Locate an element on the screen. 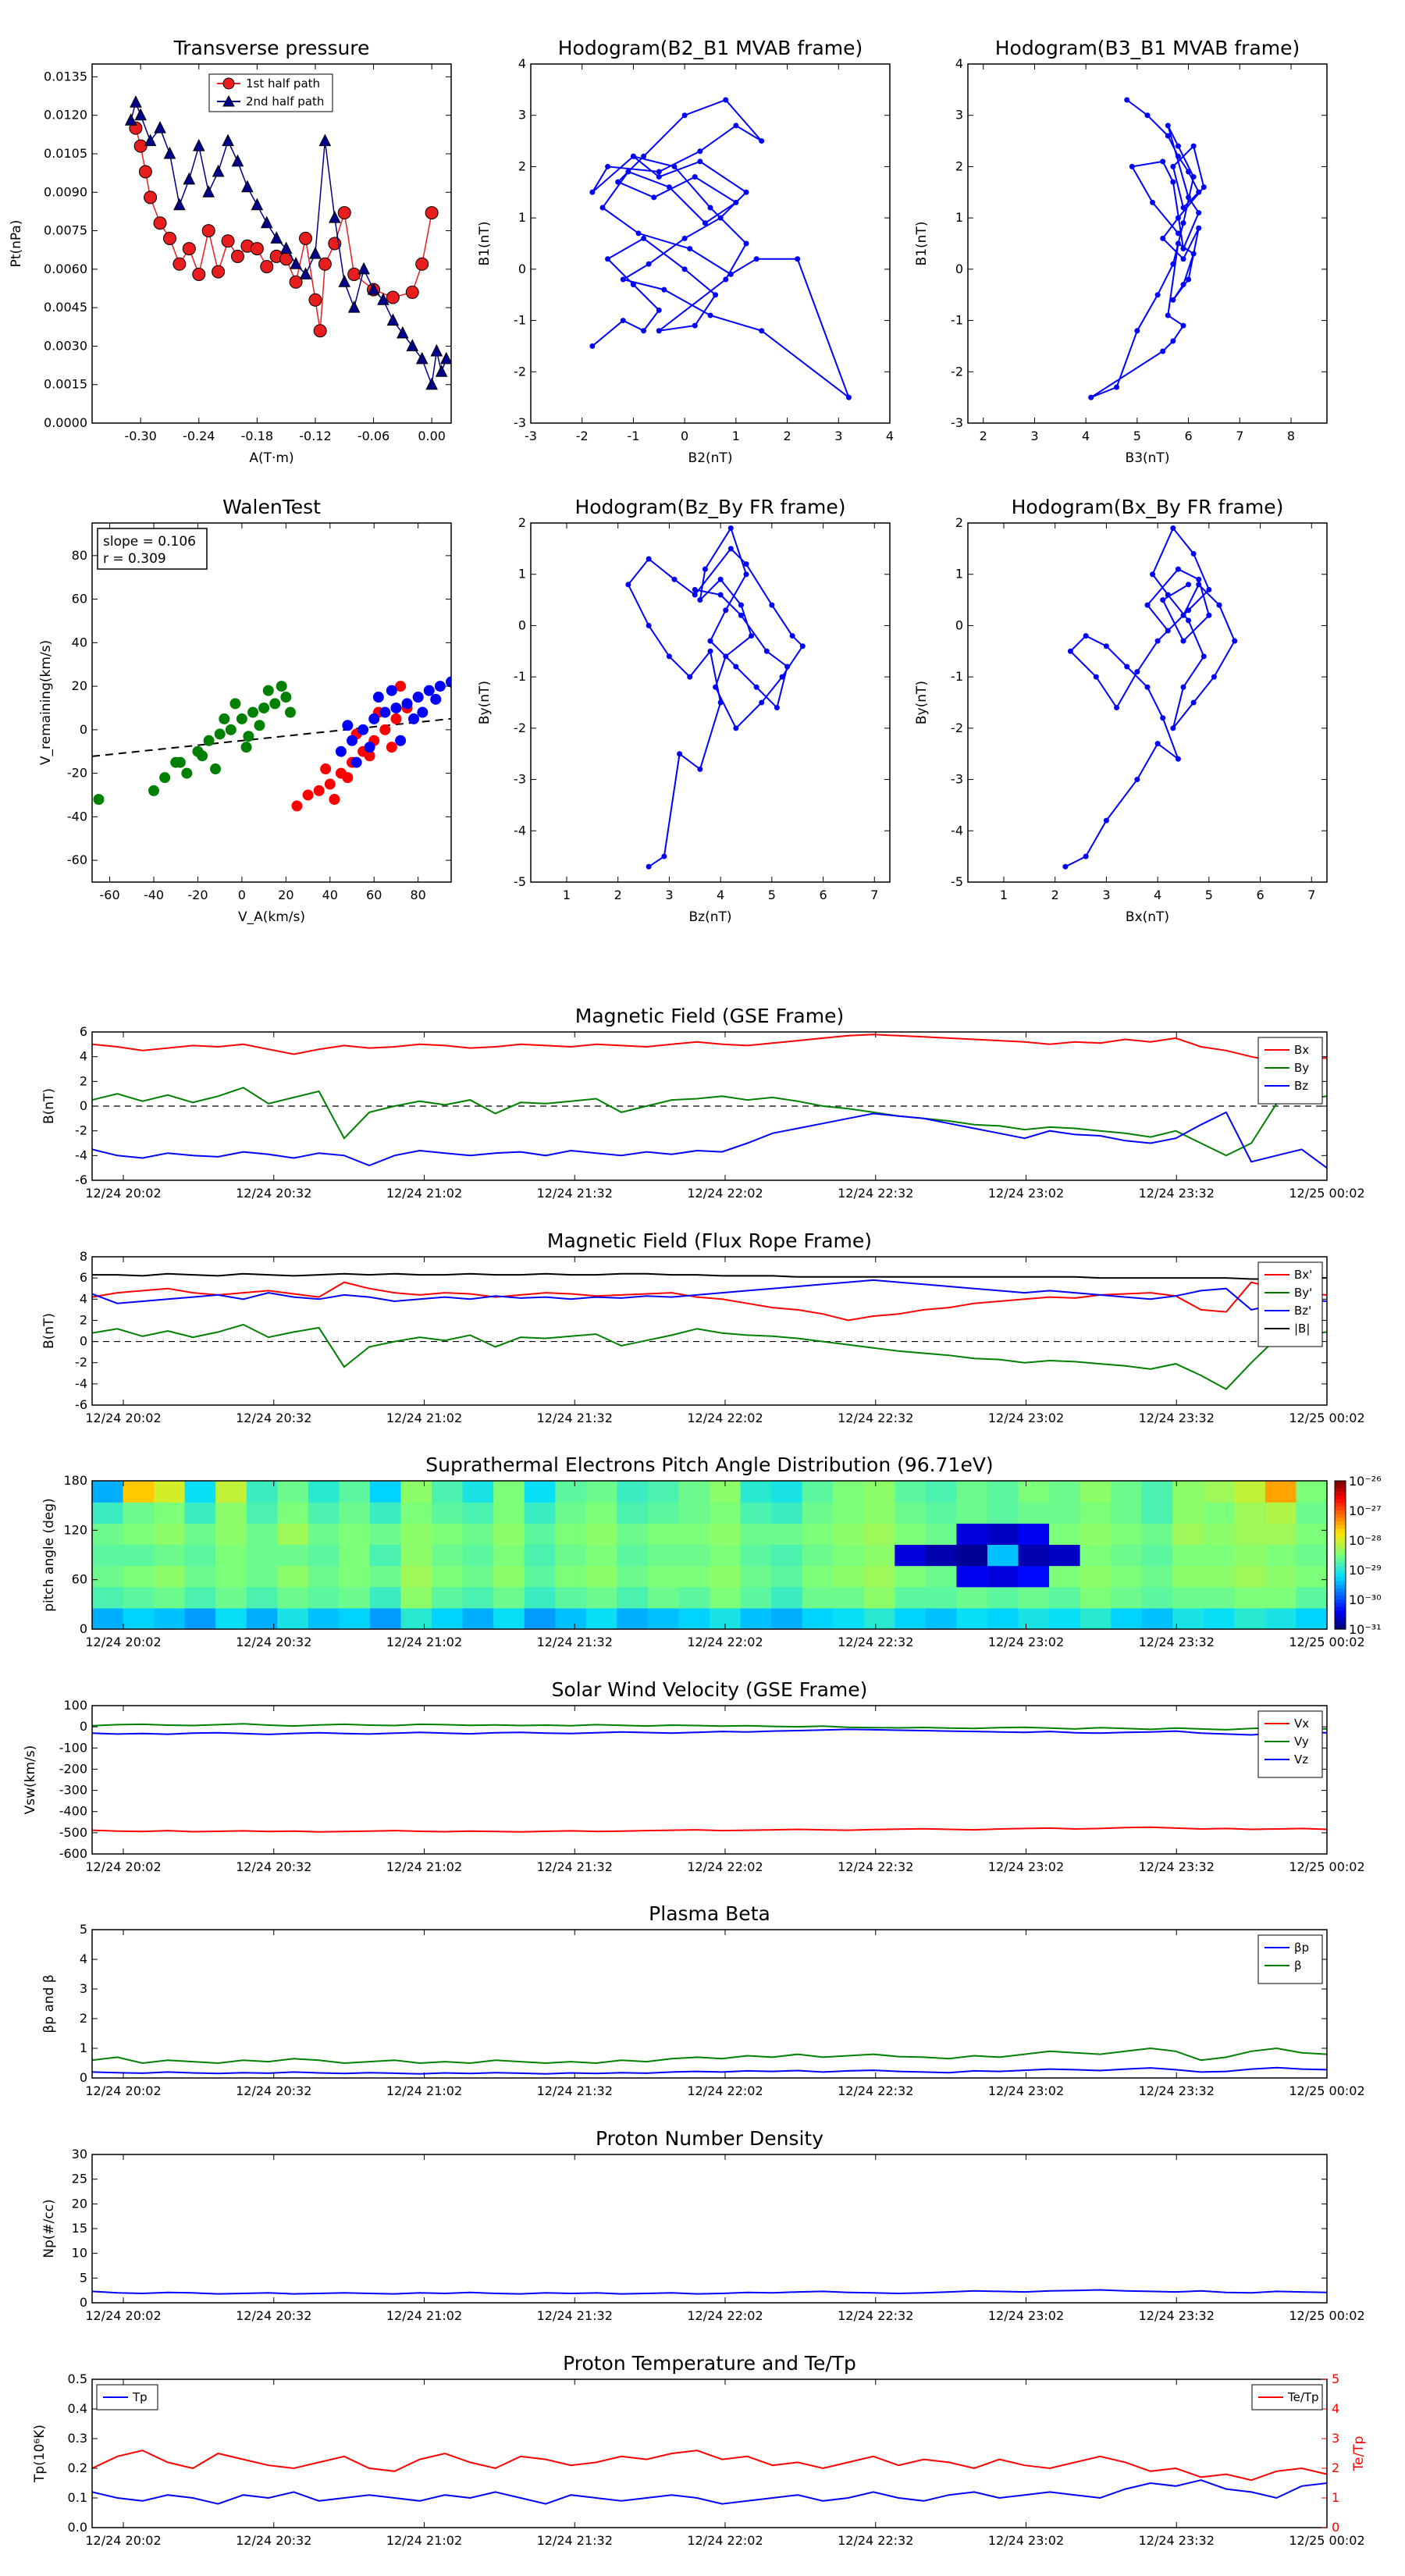 The height and width of the screenshot is (2576, 1405). y-tick-label: -4 is located at coordinates (520, 830).